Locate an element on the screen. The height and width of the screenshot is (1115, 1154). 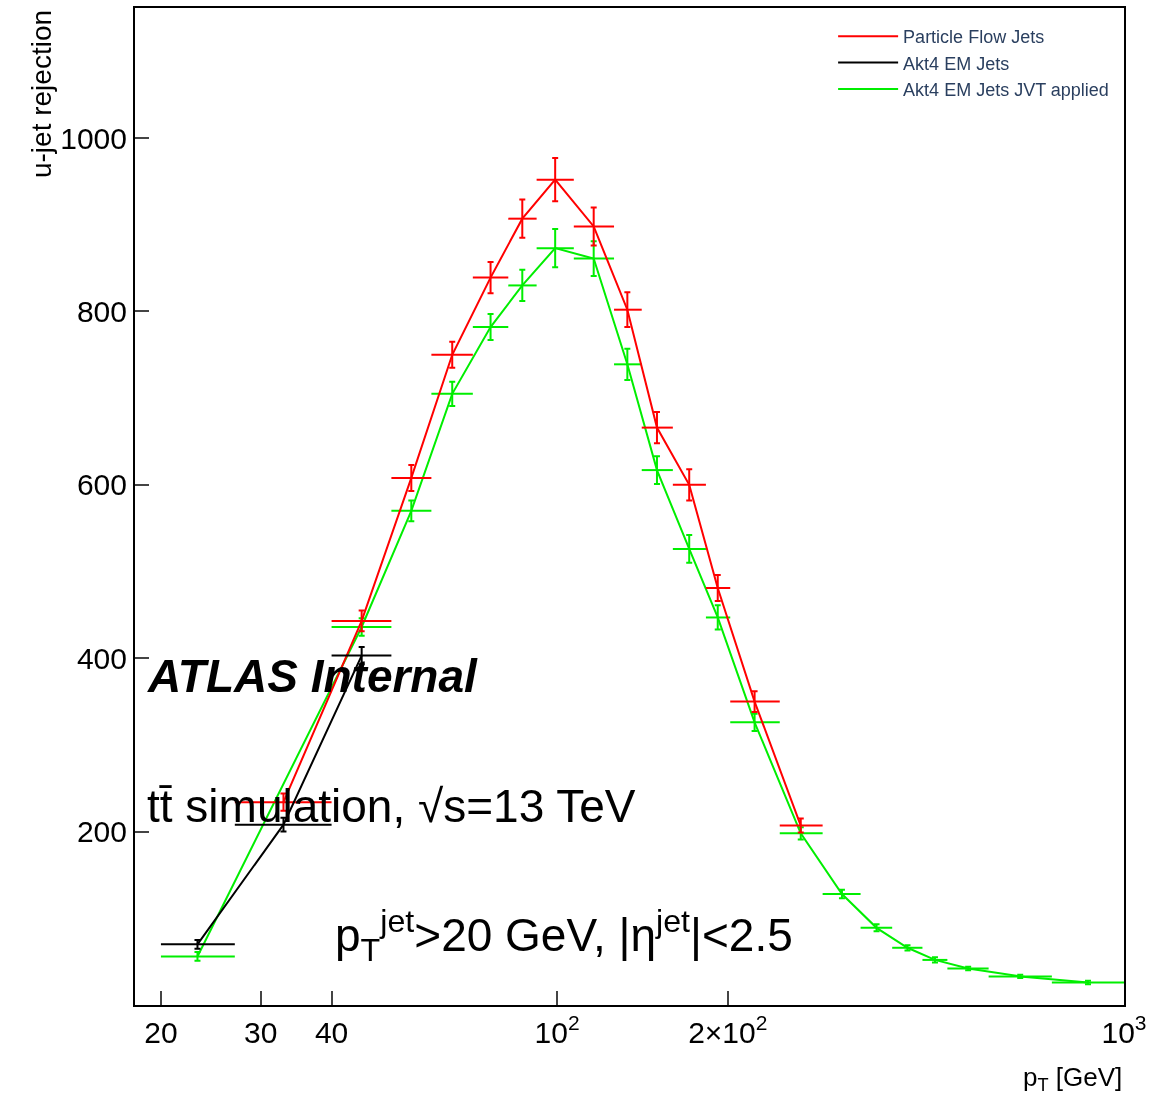
annotation: p$_{T}$$^{jet}$>20 GeV, |η$^{jet}$|<2.5 is located at coordinates (564, 935).